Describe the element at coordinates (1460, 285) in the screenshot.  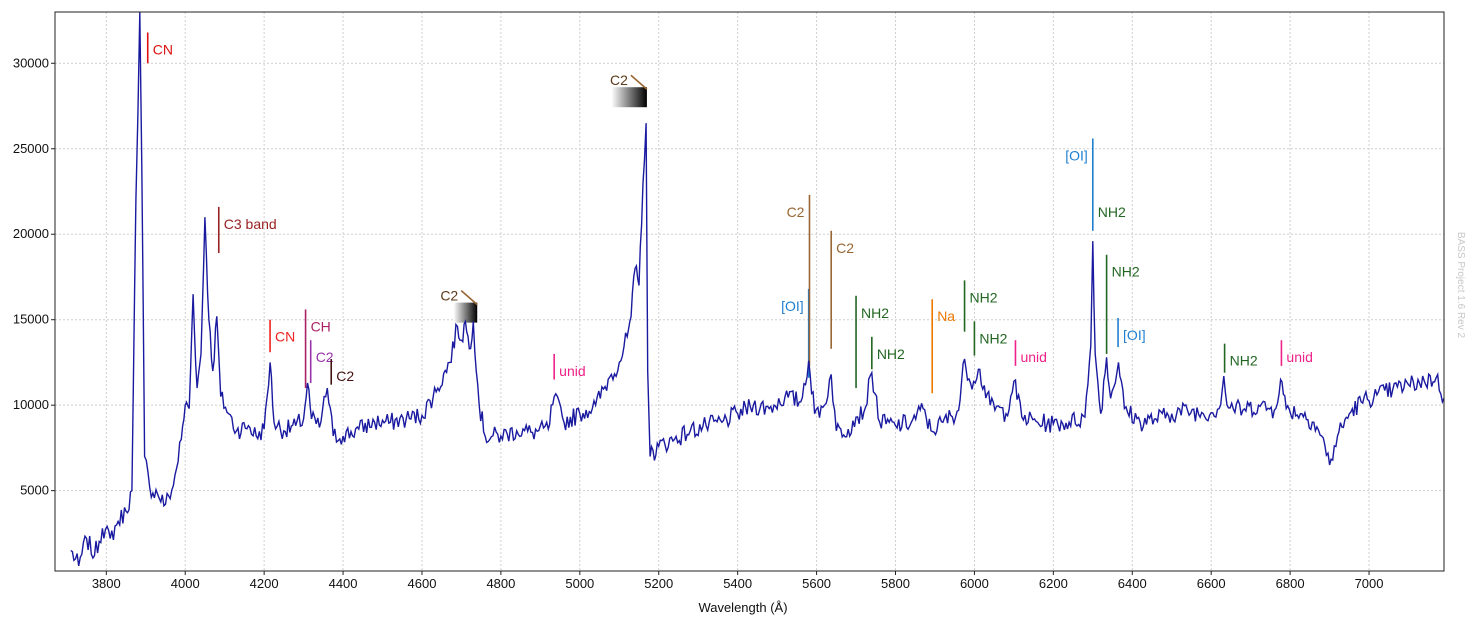
I see `watermark-text: BASS Project 1.6 Rev 2` at that location.